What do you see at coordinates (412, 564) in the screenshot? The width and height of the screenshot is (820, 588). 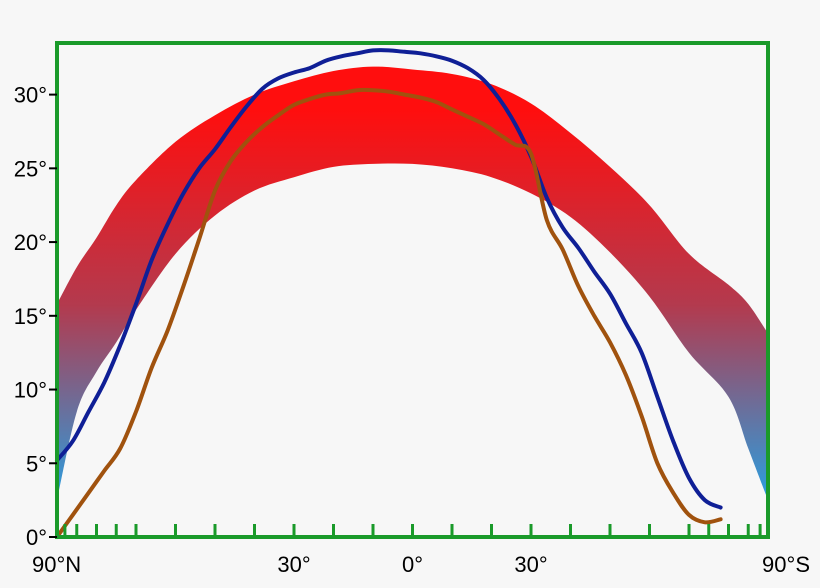 I see `x-tick-label: 0°` at bounding box center [412, 564].